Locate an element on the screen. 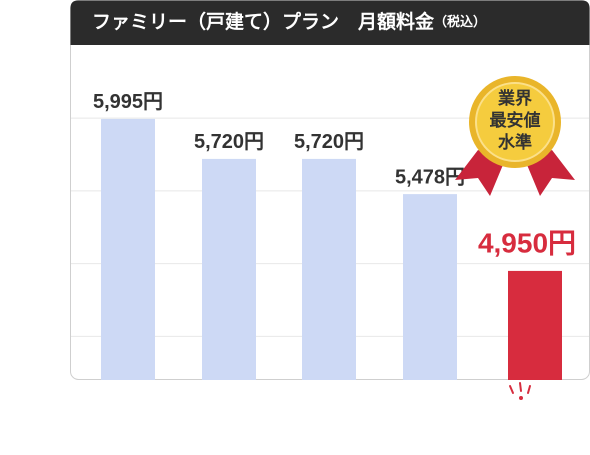  badge-text: 業界最安値水準 is located at coordinates (515, 120).